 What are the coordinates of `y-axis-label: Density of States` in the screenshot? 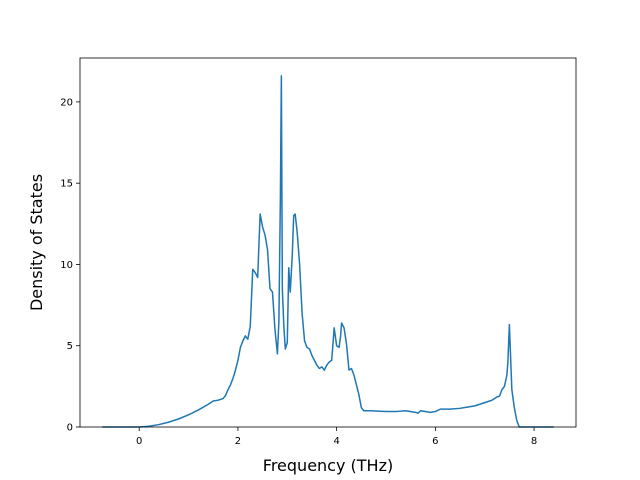 It's located at (36, 242).